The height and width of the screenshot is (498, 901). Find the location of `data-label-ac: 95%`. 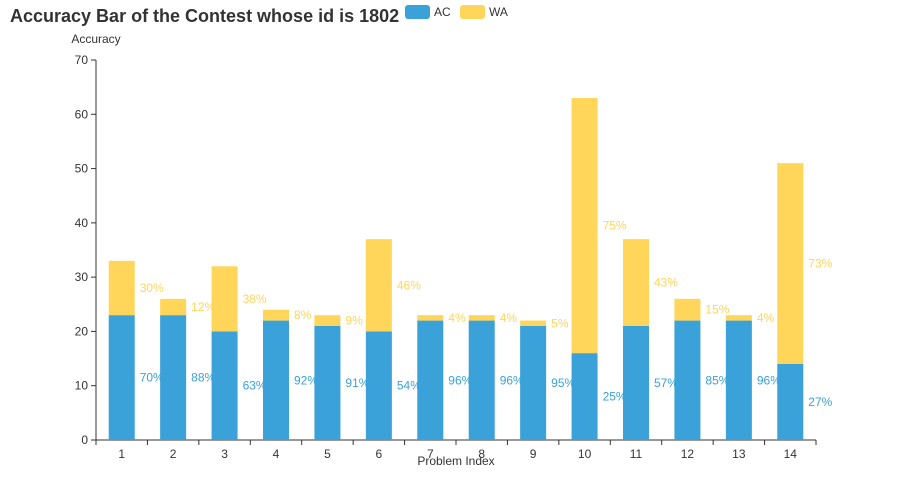

data-label-ac: 95% is located at coordinates (563, 383).